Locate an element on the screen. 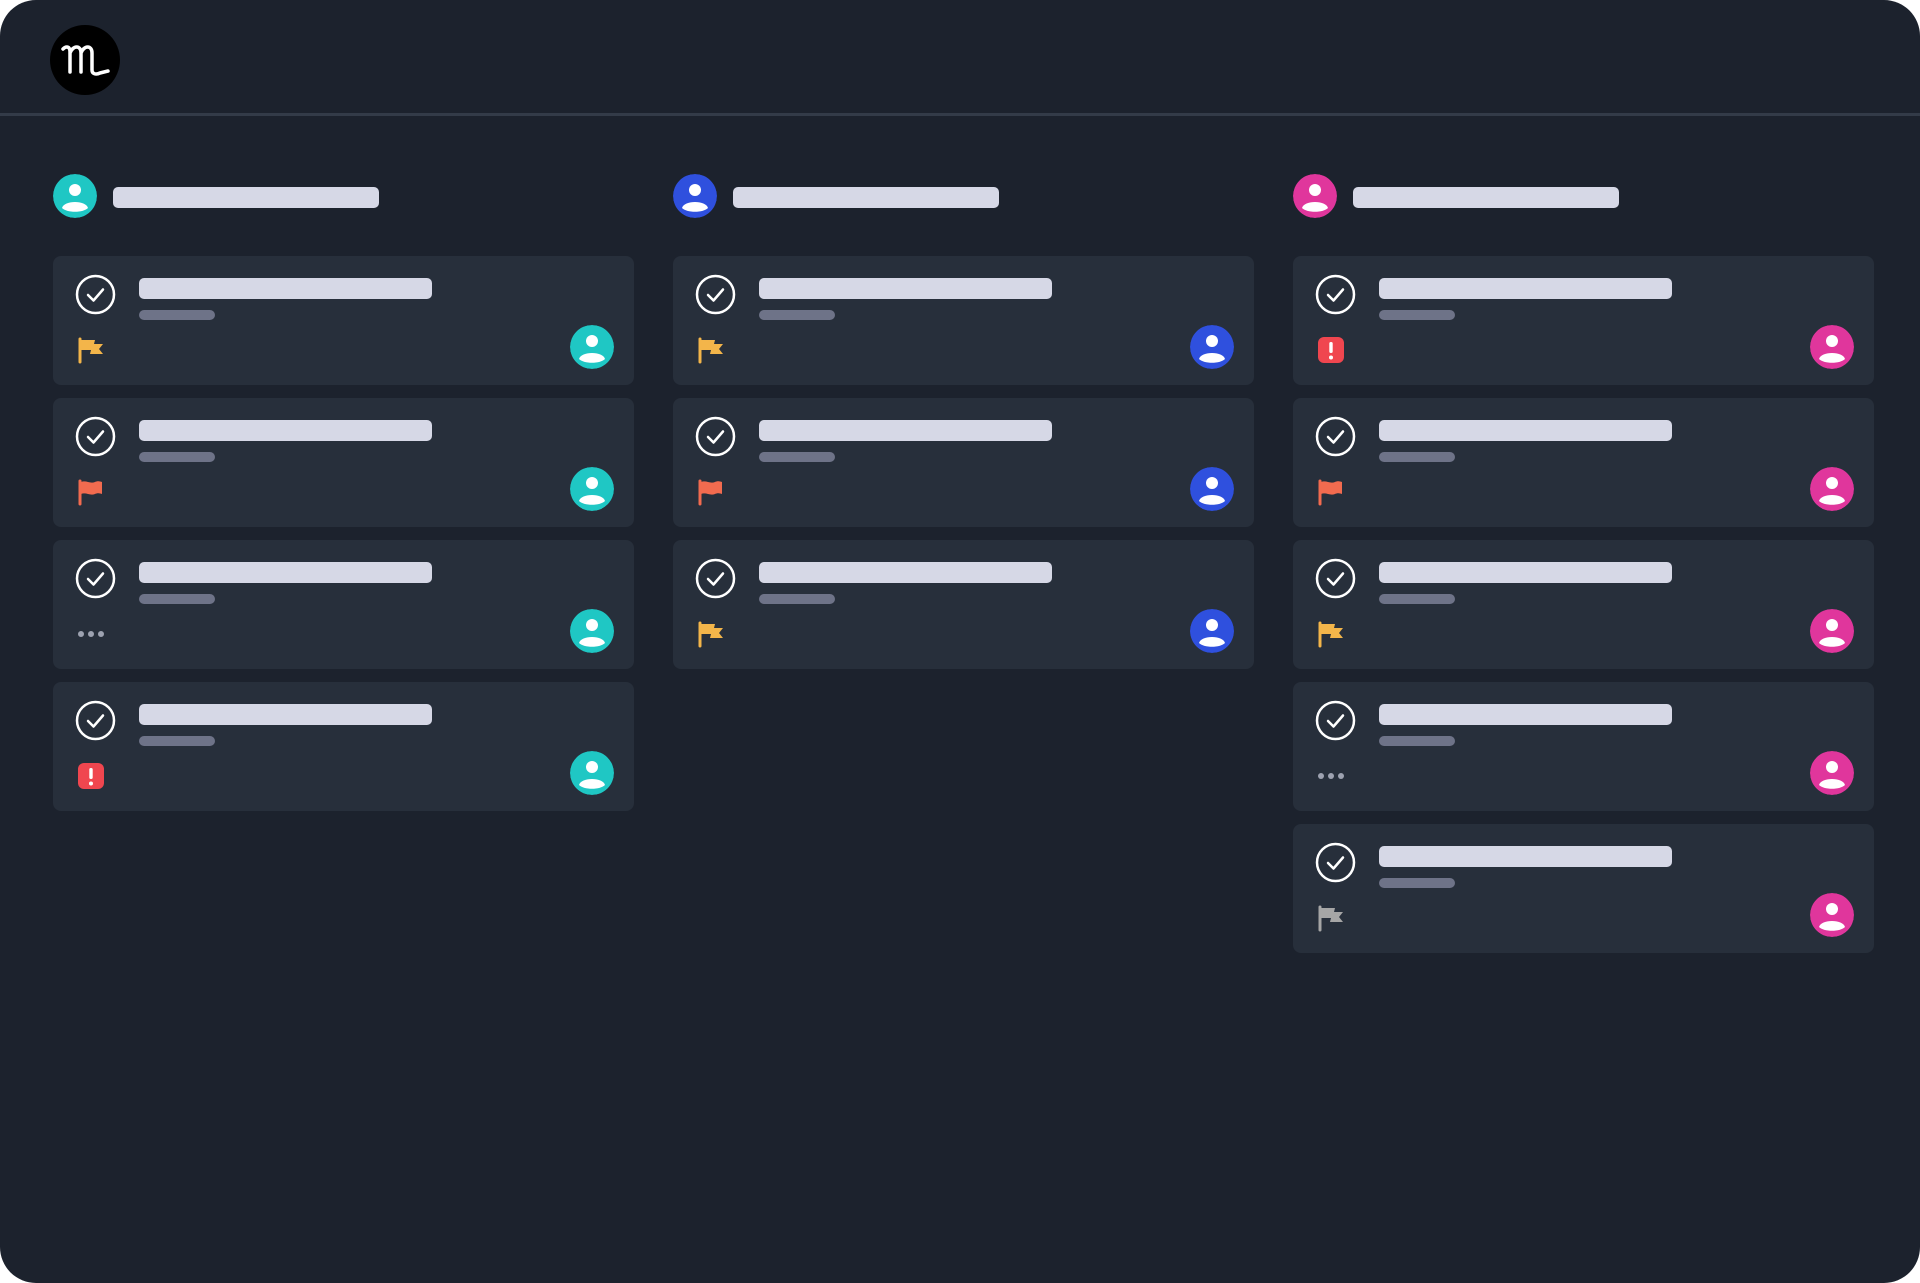  top-bar is located at coordinates (960, 58).